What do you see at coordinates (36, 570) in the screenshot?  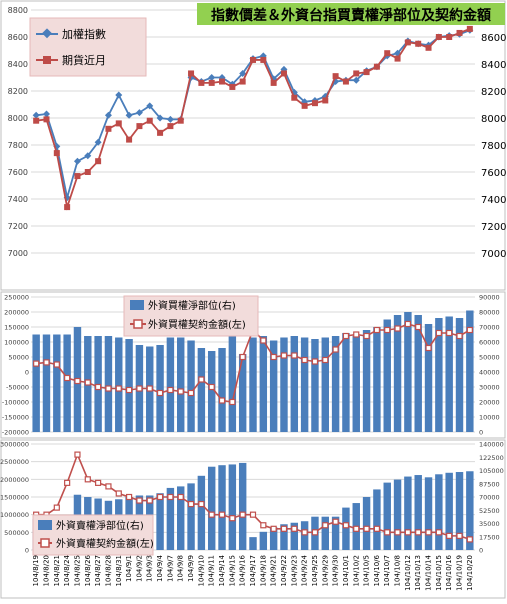 I see `x-tick-label: 104/8/19` at bounding box center [36, 570].